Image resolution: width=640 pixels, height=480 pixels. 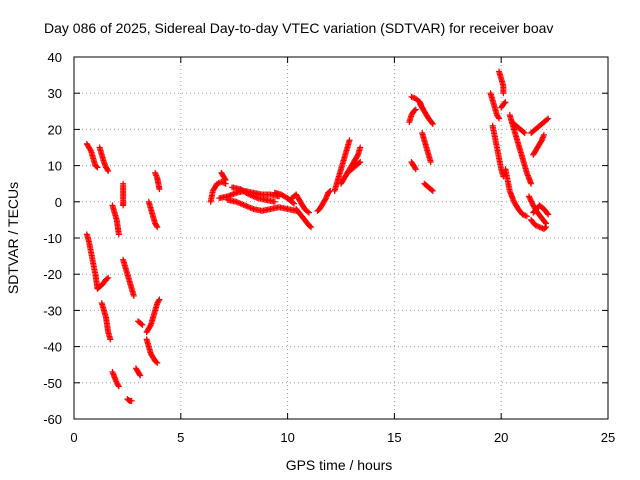 What do you see at coordinates (287, 437) in the screenshot?
I see `x-tick-label: 10` at bounding box center [287, 437].